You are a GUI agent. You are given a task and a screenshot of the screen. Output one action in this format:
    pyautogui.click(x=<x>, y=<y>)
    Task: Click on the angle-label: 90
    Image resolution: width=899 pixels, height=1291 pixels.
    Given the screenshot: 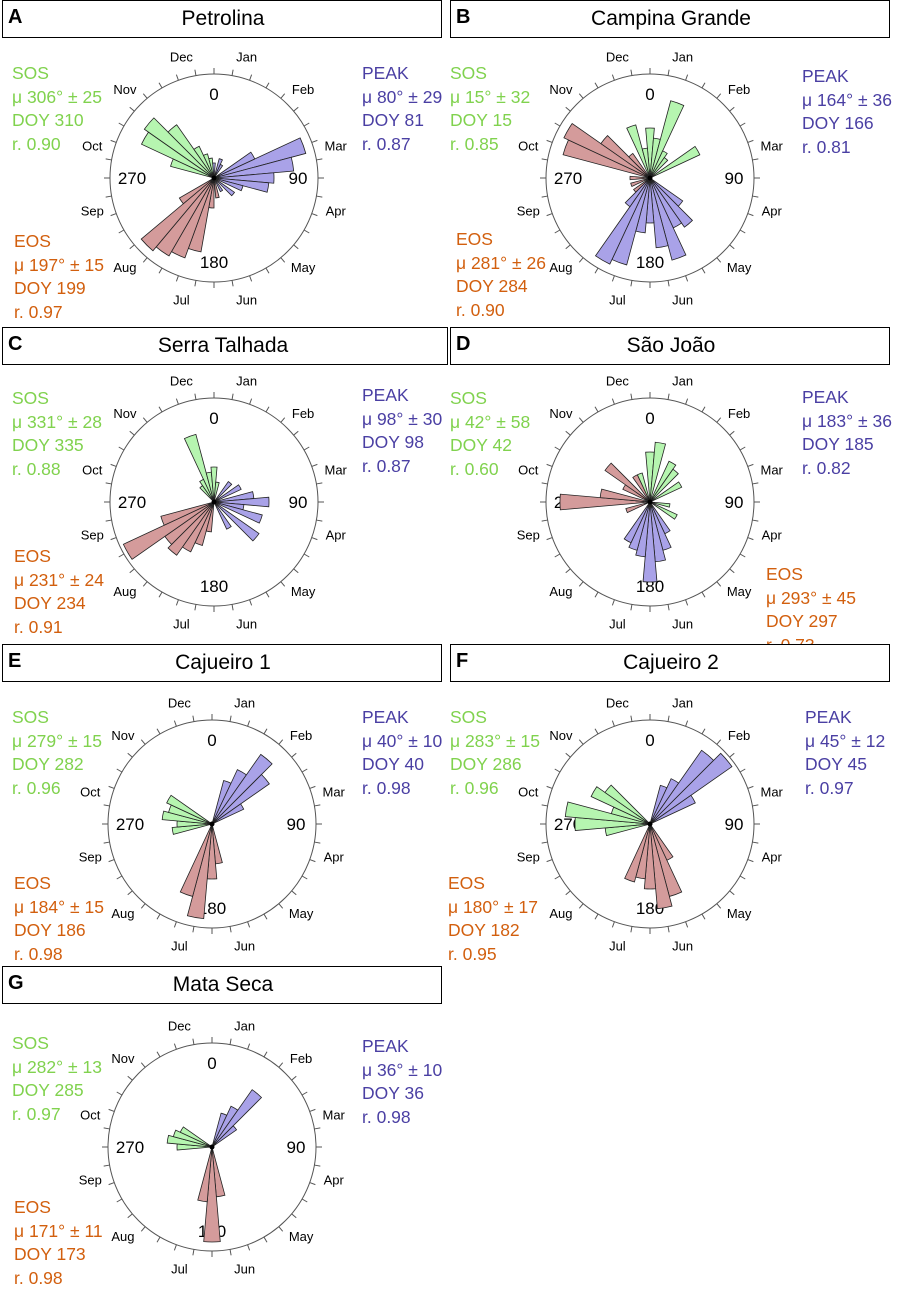 What is the action you would take?
    pyautogui.click(x=734, y=178)
    